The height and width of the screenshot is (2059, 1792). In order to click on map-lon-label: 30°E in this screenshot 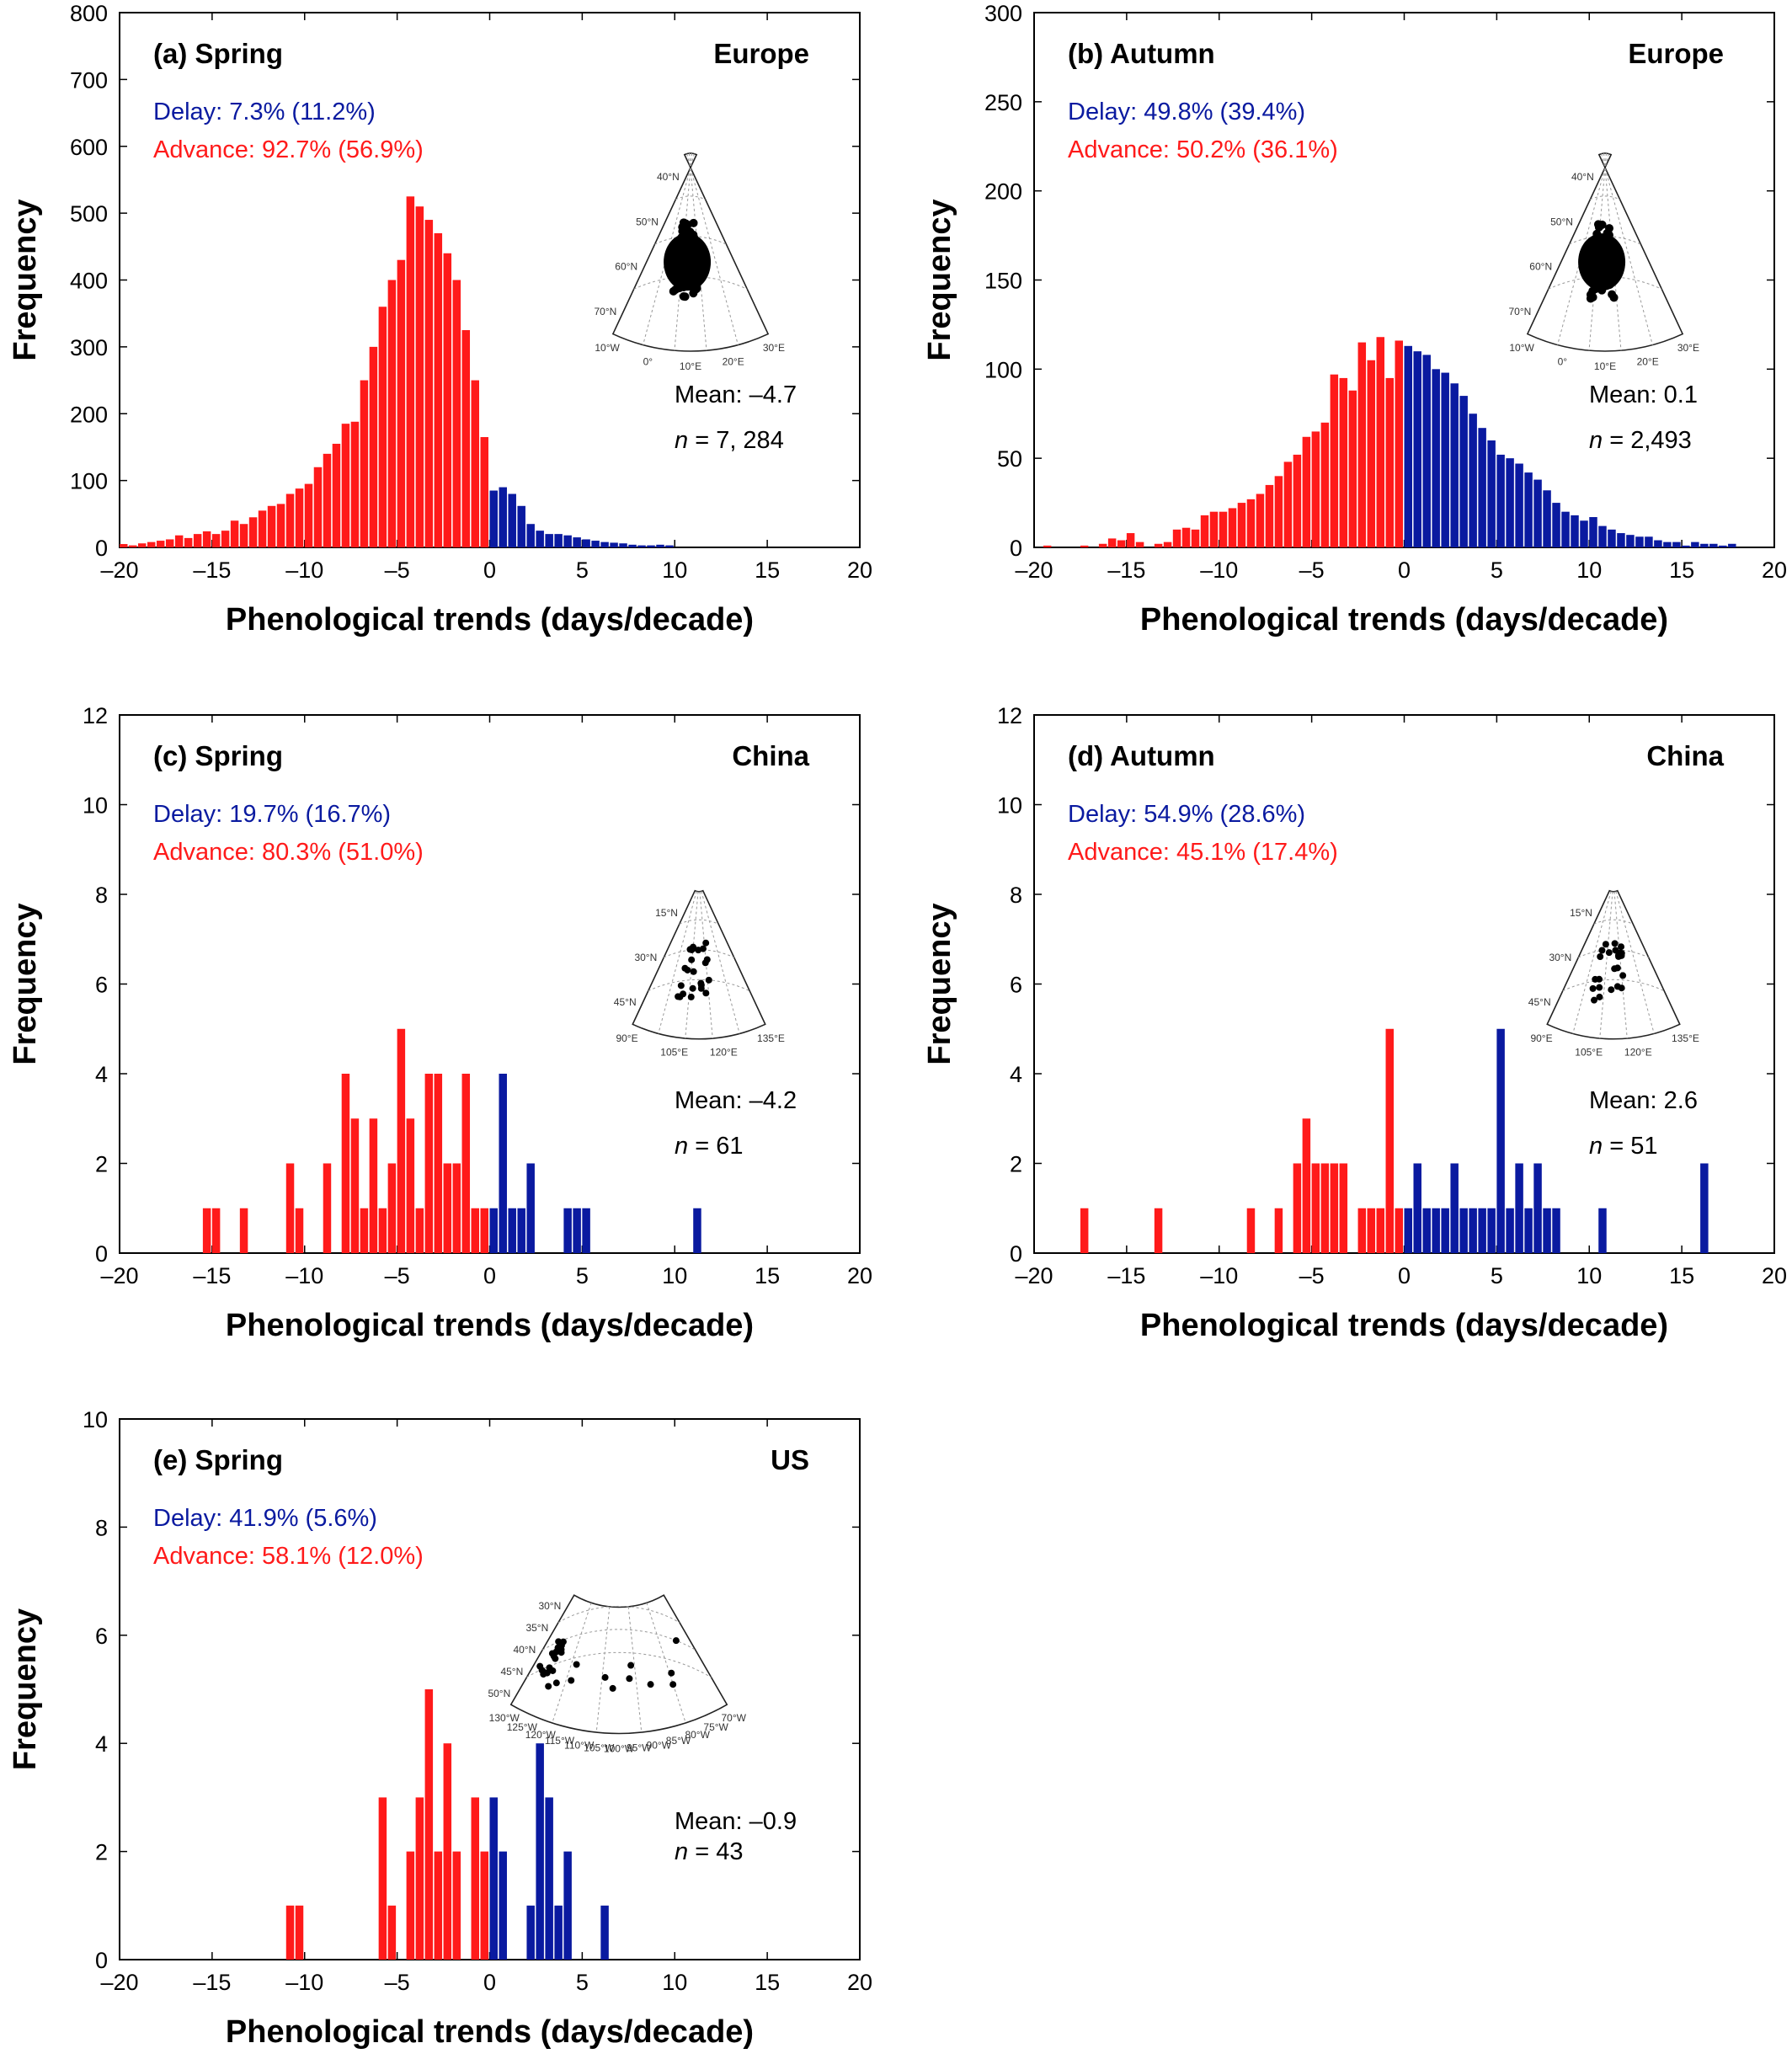, I will do `click(774, 348)`.